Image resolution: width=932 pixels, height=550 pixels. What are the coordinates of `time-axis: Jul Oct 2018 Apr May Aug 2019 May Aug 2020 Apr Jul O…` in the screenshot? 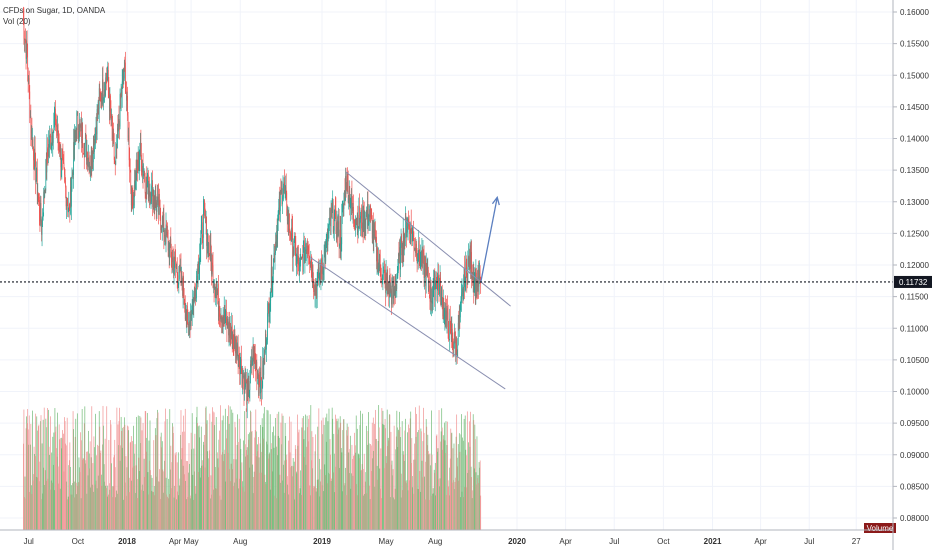 It's located at (446, 537).